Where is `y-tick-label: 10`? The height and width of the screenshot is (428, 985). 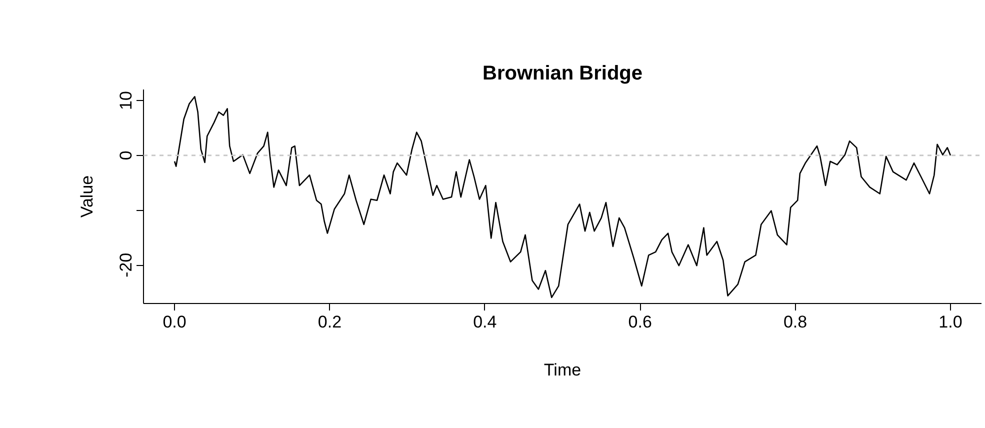
y-tick-label: 10 is located at coordinates (126, 100).